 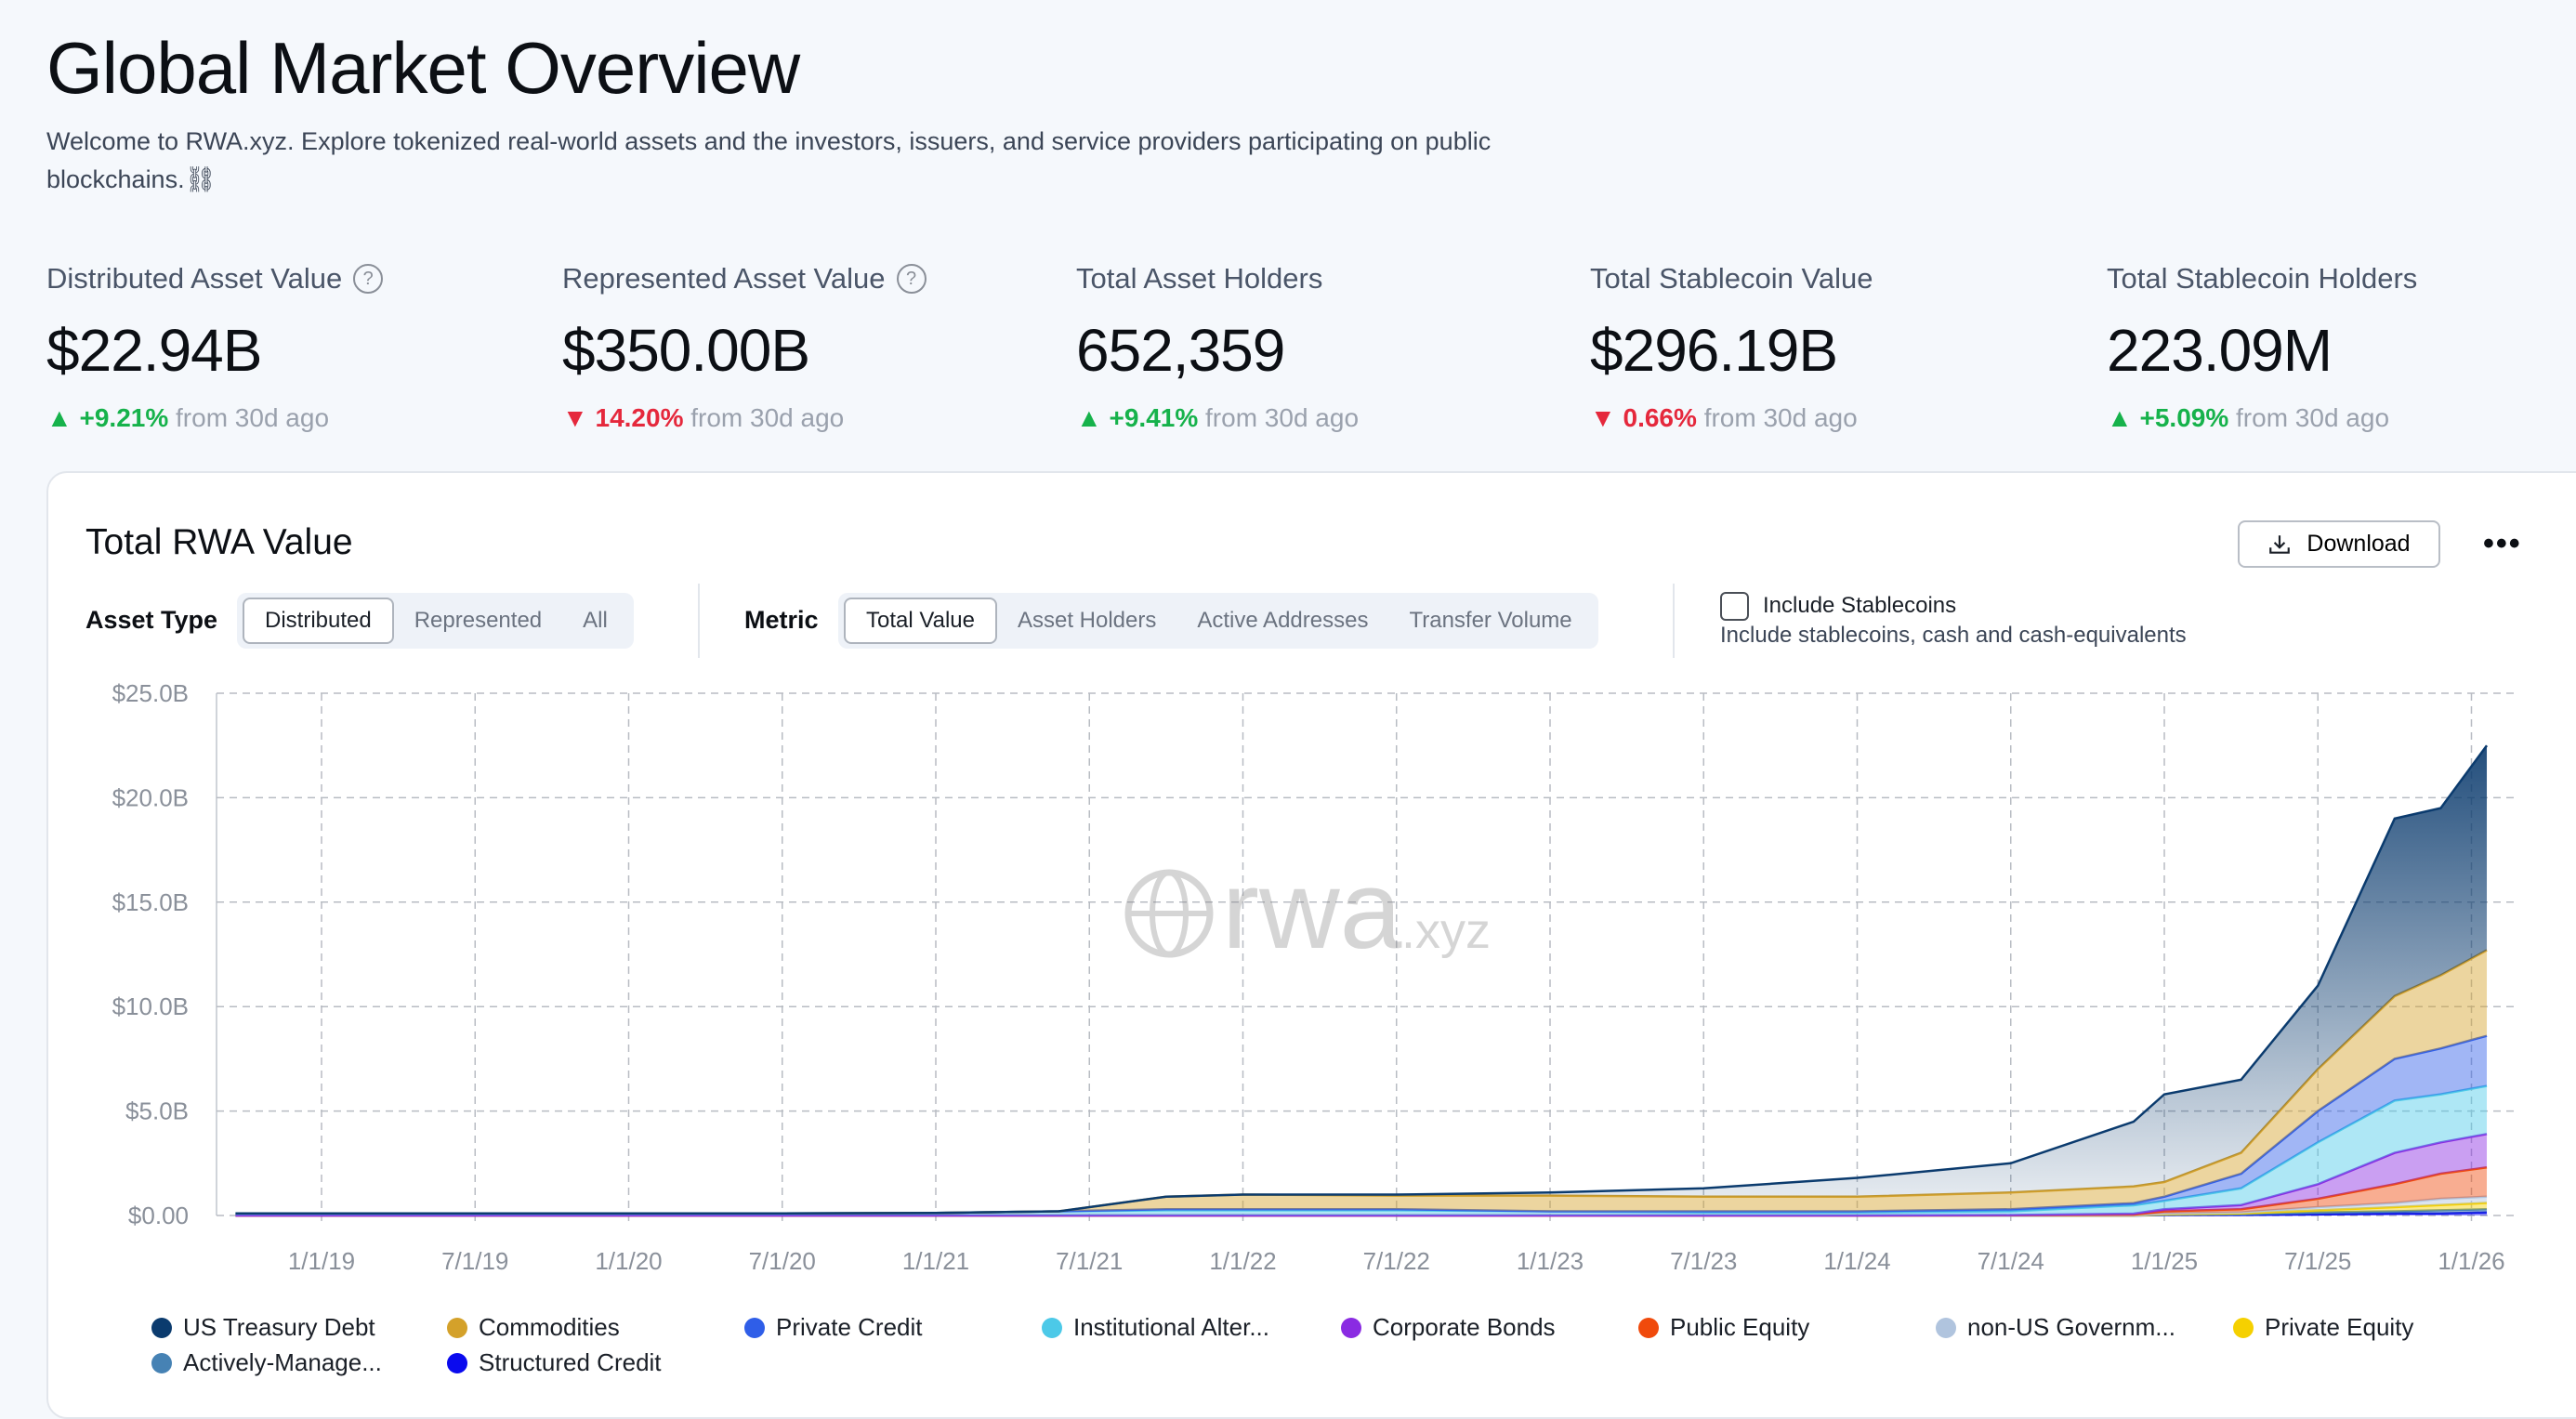 I want to click on stat-change-value: +5.09%, so click(x=2184, y=417).